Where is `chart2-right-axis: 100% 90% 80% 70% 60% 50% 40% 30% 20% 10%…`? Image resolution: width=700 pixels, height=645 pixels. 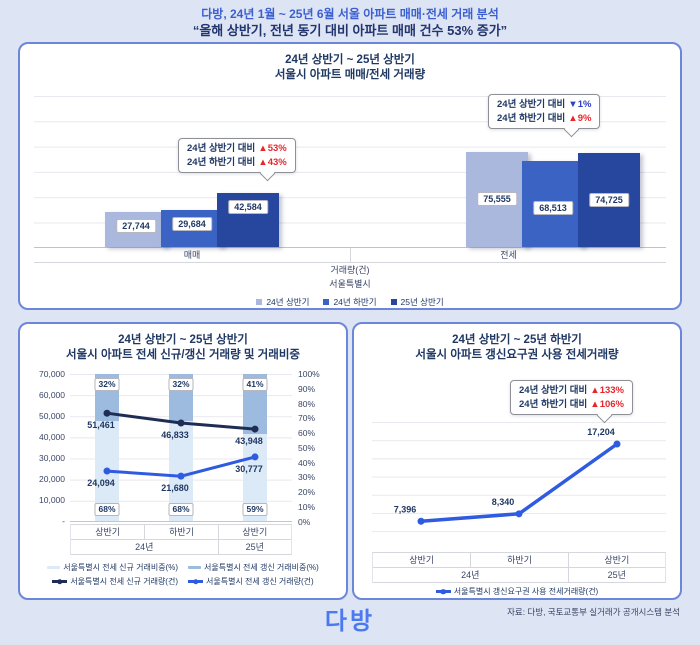
chart2-right-axis: 100% 90% 80% 70% 60% 50% 40% 30% 20% 10%… is located at coordinates (312, 448).